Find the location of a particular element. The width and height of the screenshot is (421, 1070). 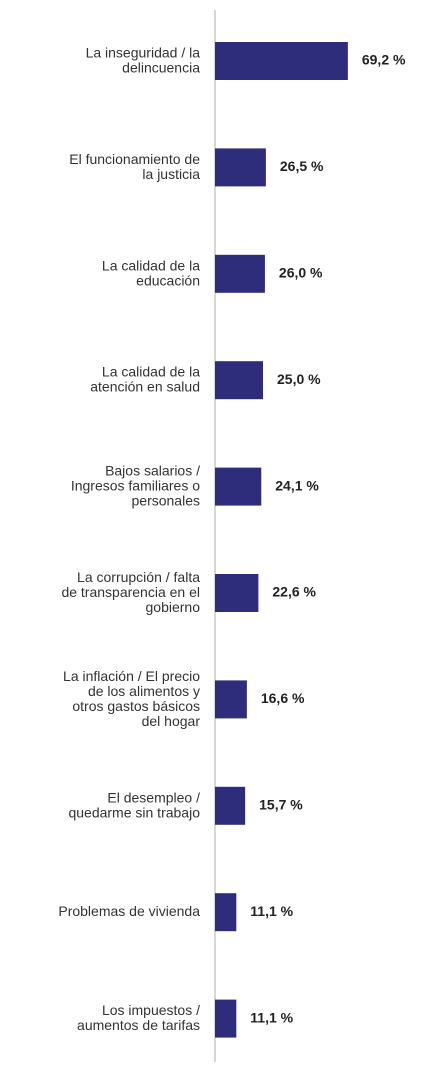

category-label-line: Problemas de vivienda is located at coordinates (129, 911).